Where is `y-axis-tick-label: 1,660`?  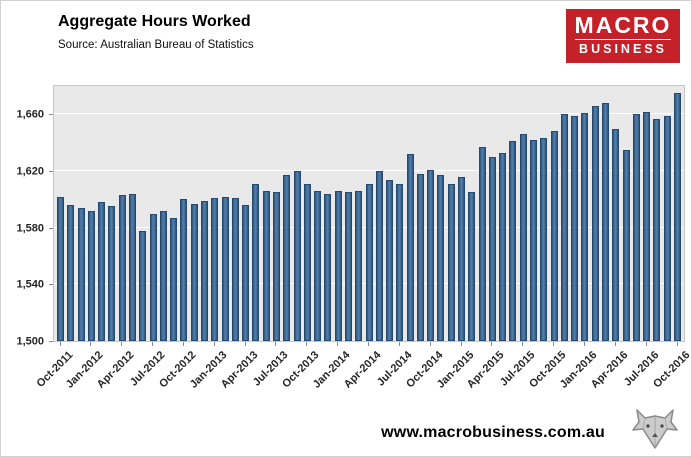 y-axis-tick-label: 1,660 is located at coordinates (30, 114).